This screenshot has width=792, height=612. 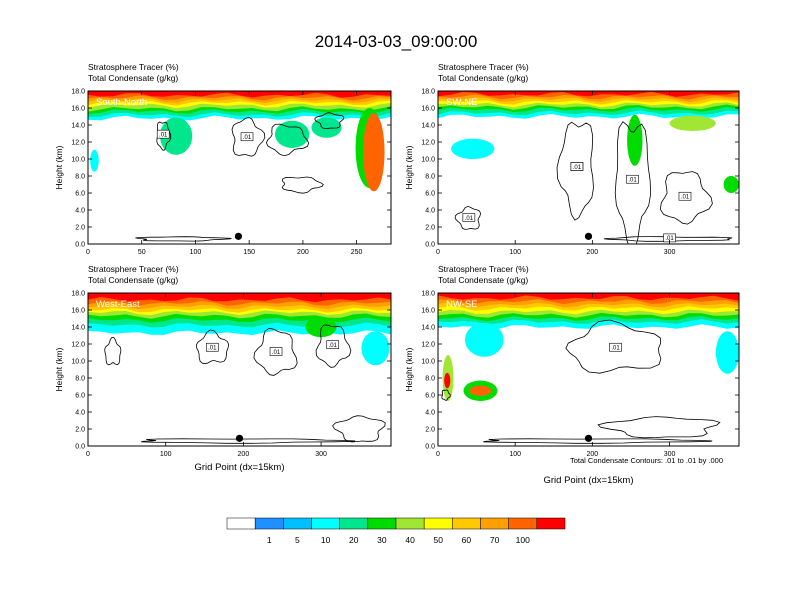 I want to click on colorbar-label: 50, so click(x=439, y=540).